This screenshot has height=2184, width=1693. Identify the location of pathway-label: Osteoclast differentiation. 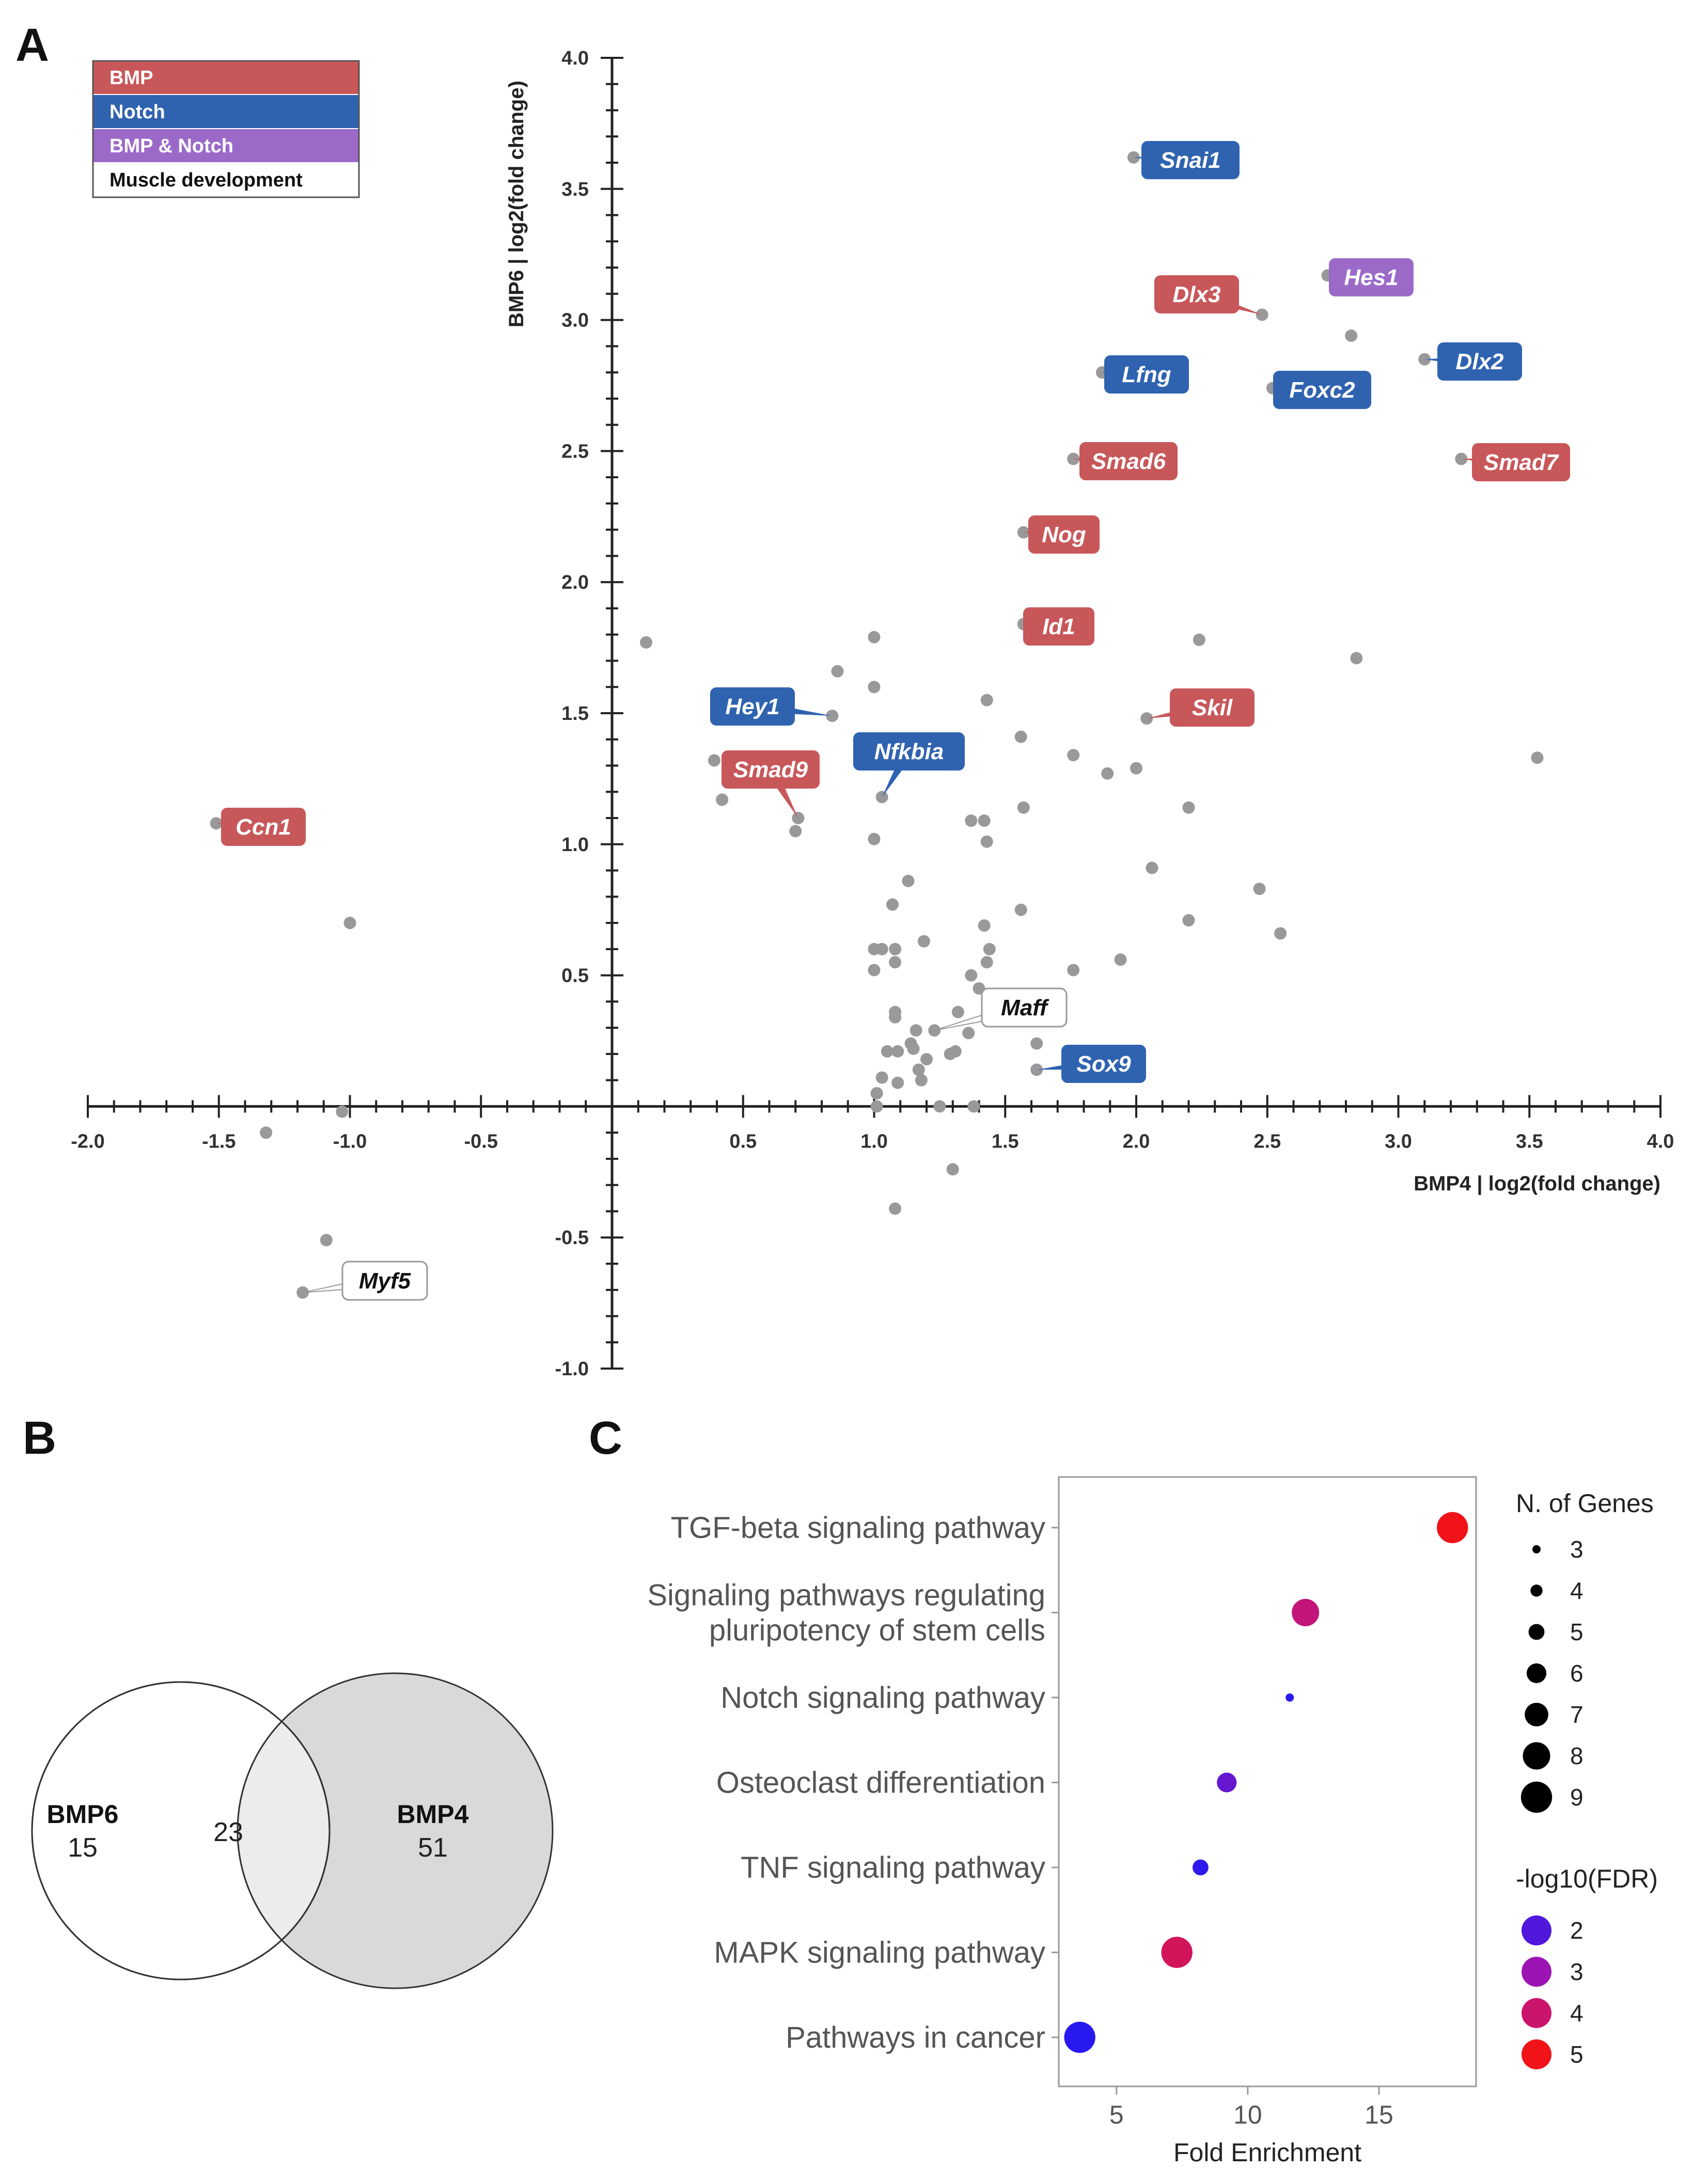
(881, 1783).